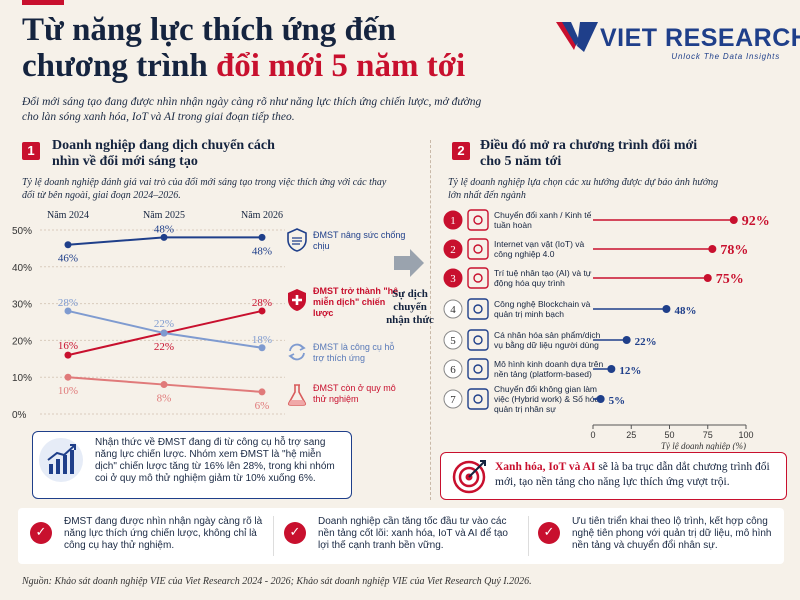 This screenshot has width=800, height=600. I want to click on legend-item-support: ĐMST là công cụ hỗ trợ thích ứng, so click(340, 354).